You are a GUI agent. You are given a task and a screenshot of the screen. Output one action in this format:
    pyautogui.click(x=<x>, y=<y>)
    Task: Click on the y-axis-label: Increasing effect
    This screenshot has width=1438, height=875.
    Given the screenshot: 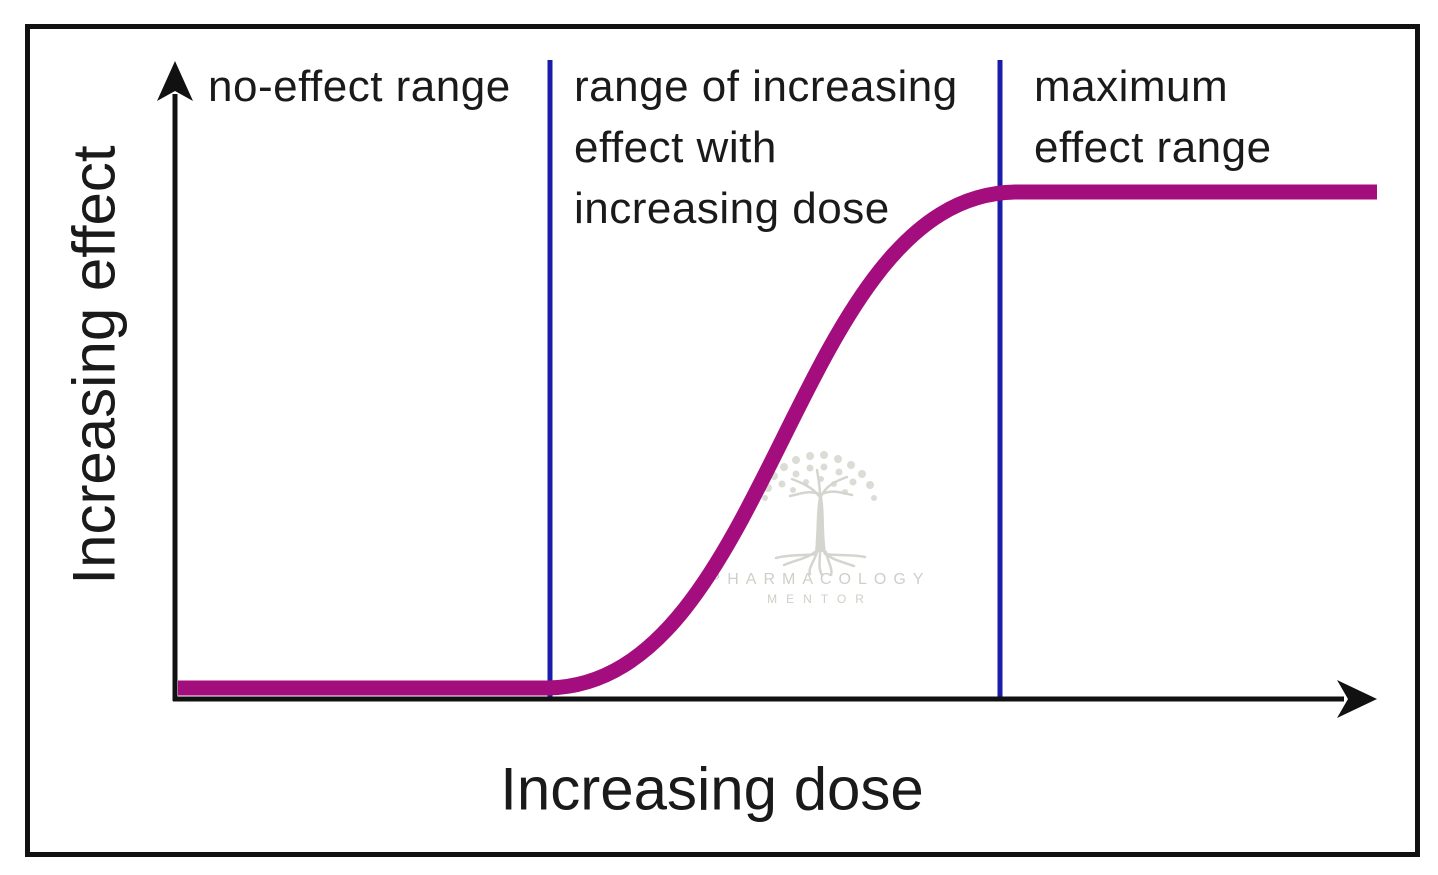 What is the action you would take?
    pyautogui.click(x=94, y=365)
    